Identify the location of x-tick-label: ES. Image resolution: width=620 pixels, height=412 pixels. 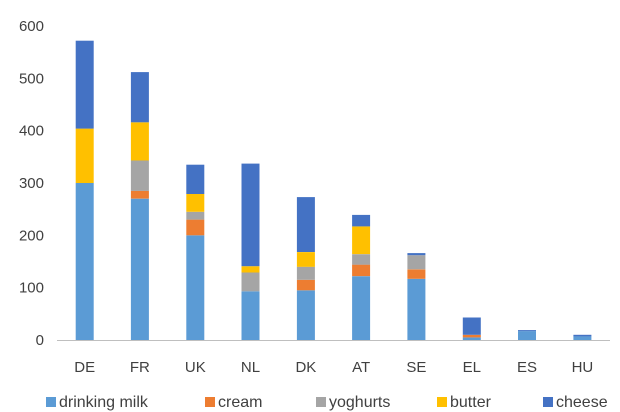
(527, 367).